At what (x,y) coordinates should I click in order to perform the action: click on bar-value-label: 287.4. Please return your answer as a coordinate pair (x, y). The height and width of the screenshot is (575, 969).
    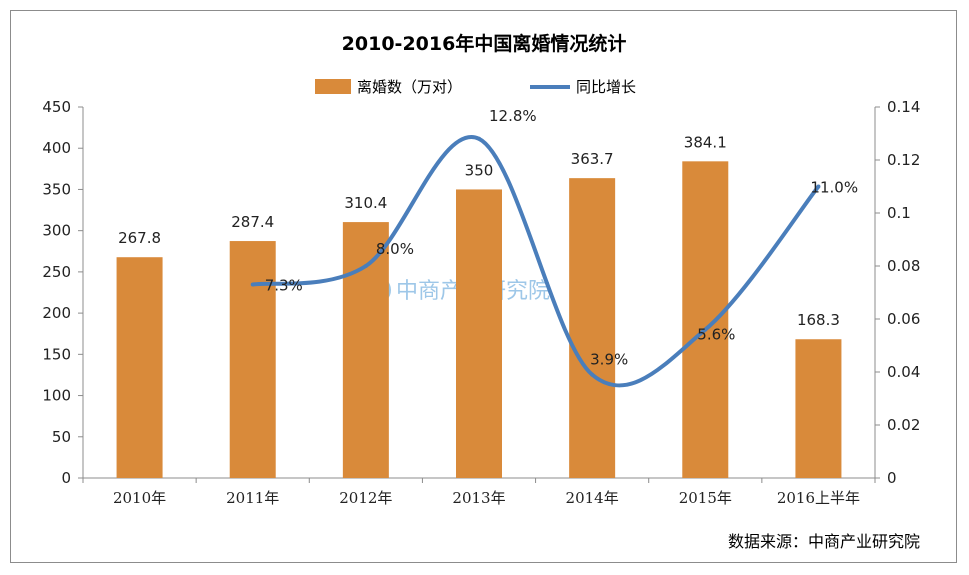
    Looking at the image, I should click on (252, 222).